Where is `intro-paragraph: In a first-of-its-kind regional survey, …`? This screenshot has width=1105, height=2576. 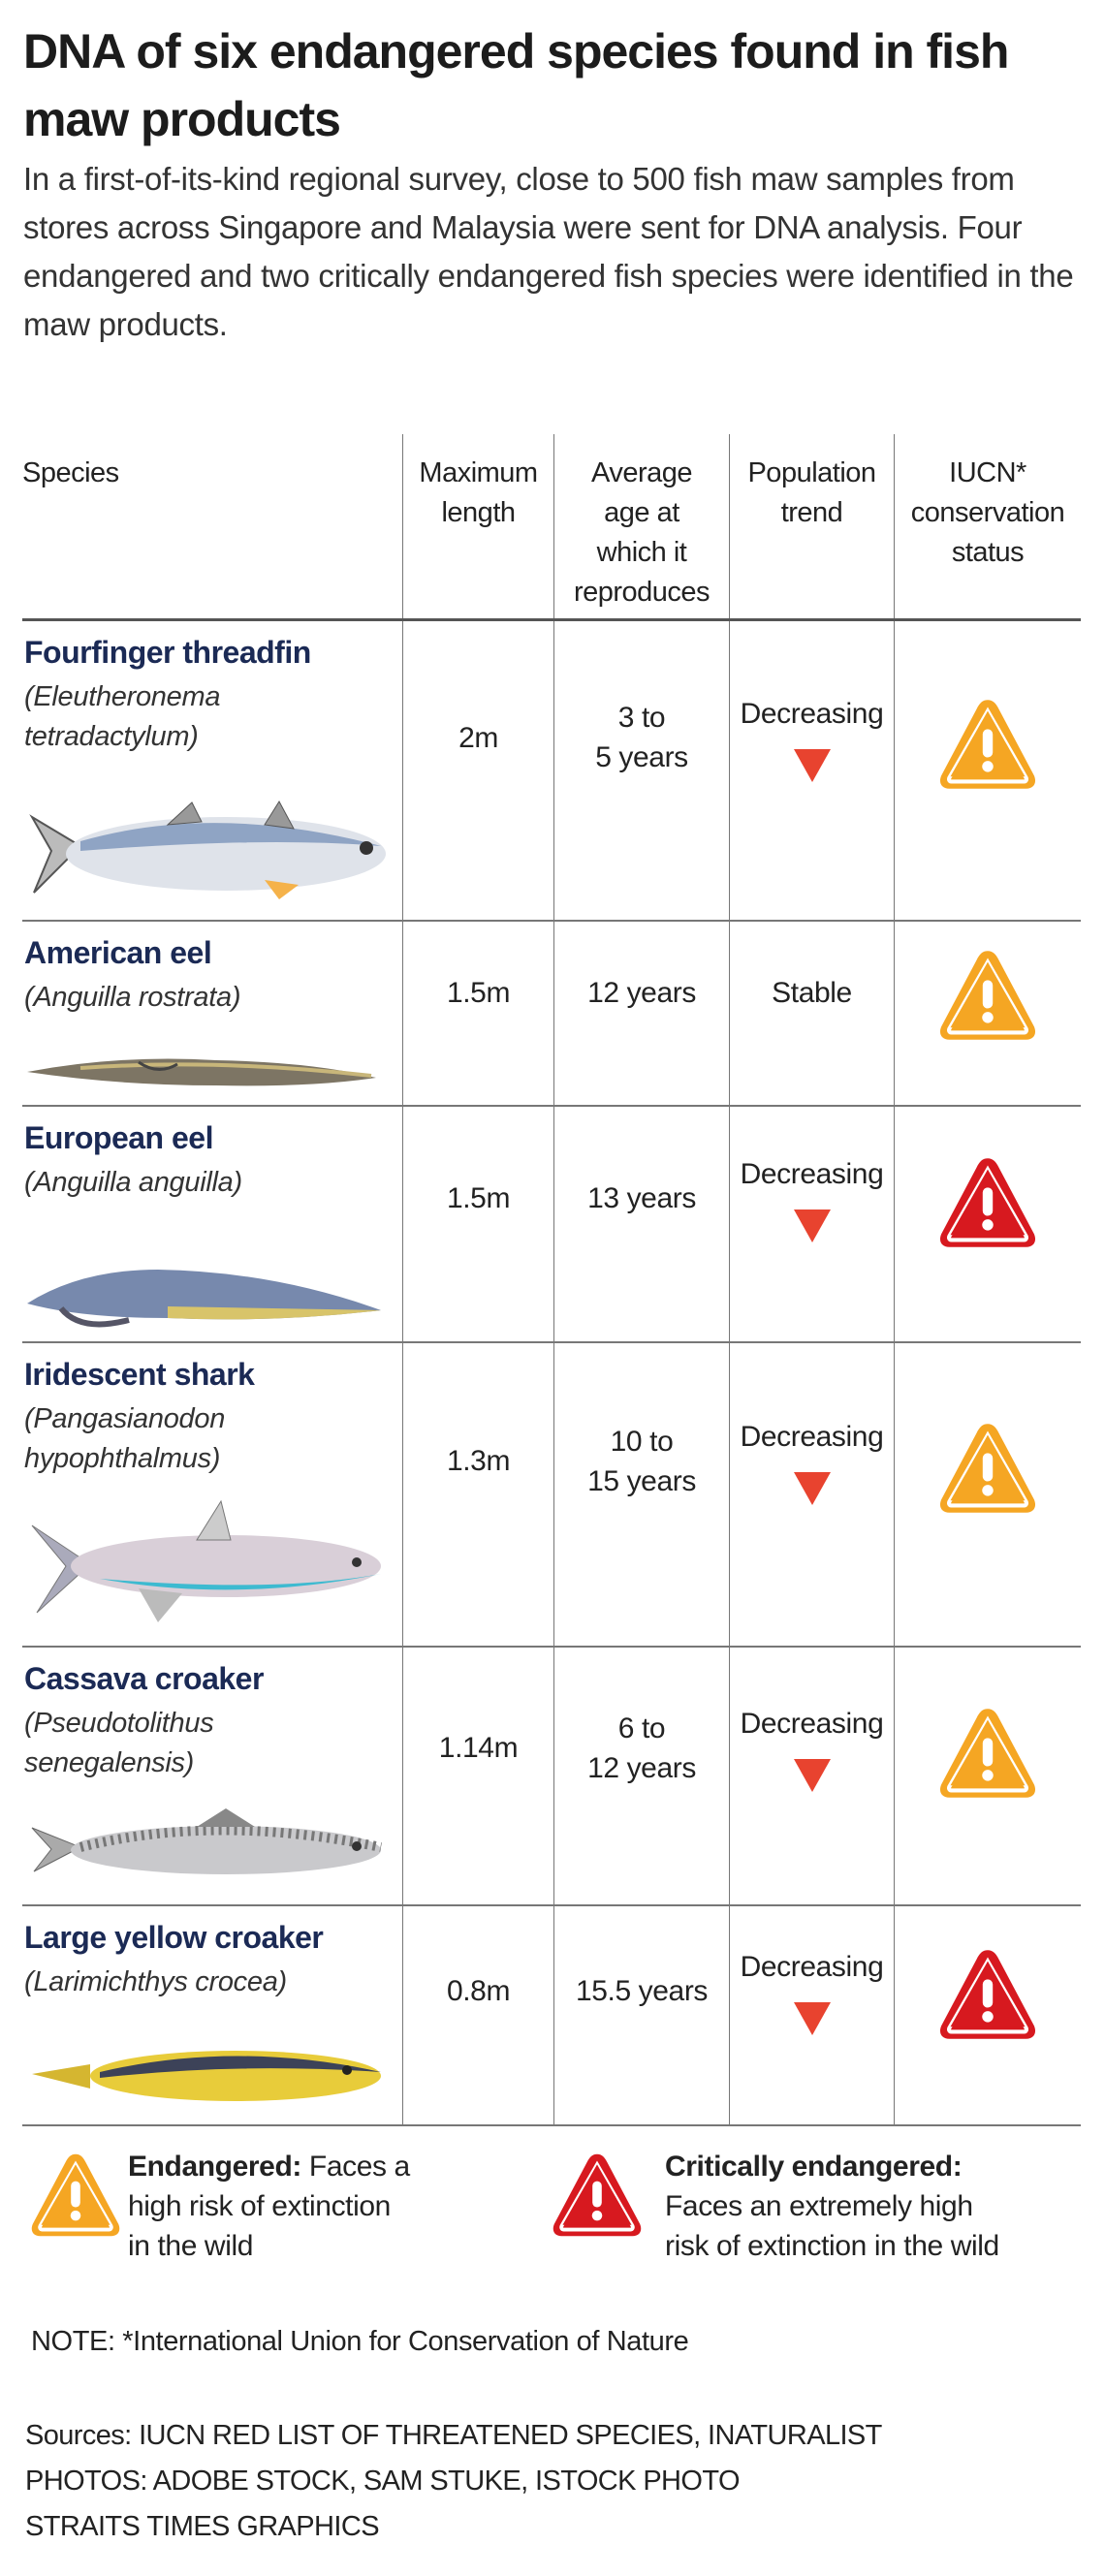 intro-paragraph: In a first-of-its-kind regional survey, … is located at coordinates (549, 251).